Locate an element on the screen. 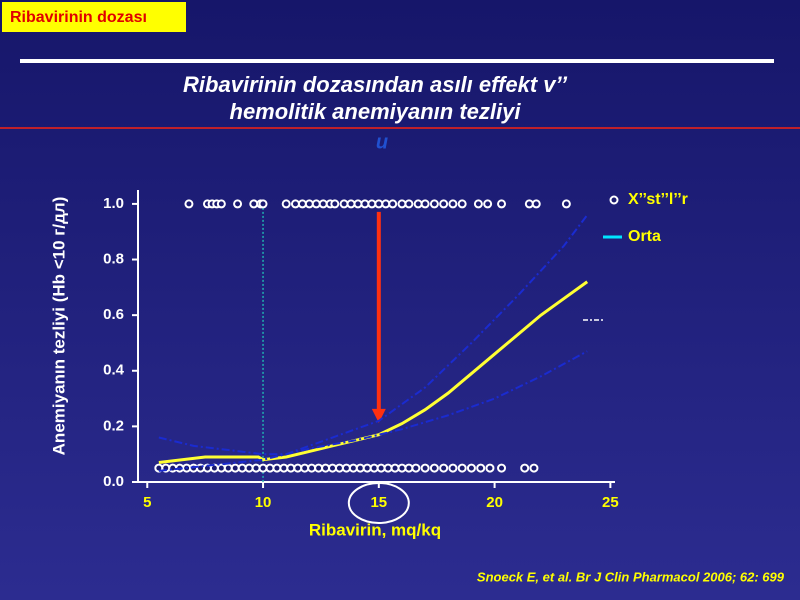 The image size is (800, 600). highlight-ellipse is located at coordinates (378, 503).